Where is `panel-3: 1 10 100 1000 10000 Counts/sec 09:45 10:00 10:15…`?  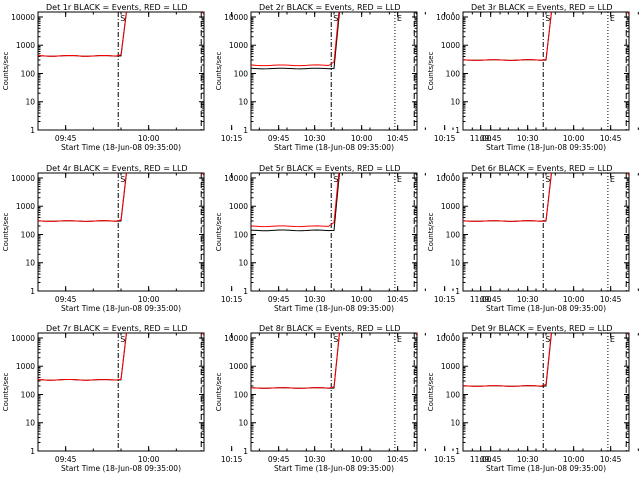 panel-3: 1 10 100 1000 10000 Counts/sec 09:45 10:00 10:15… is located at coordinates (528, 77).